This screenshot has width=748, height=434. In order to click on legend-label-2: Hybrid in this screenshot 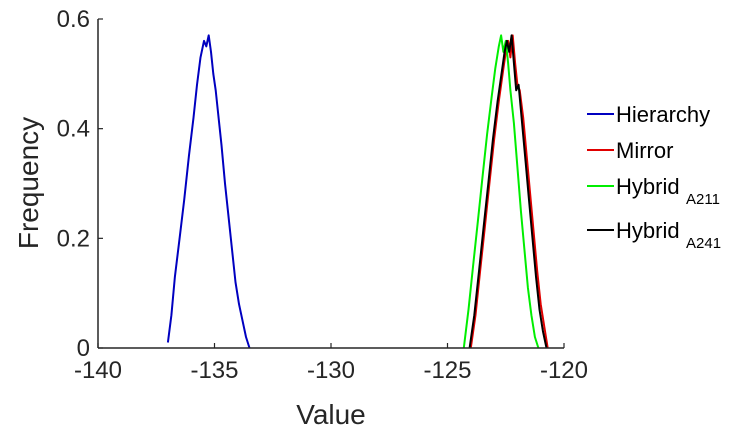, I will do `click(648, 186)`.